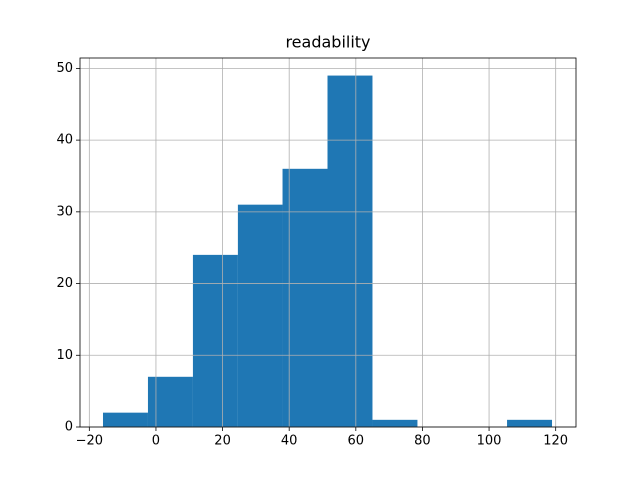 This screenshot has height=480, width=640. Describe the element at coordinates (64, 355) in the screenshot. I see `y-tick-label: 10` at that location.